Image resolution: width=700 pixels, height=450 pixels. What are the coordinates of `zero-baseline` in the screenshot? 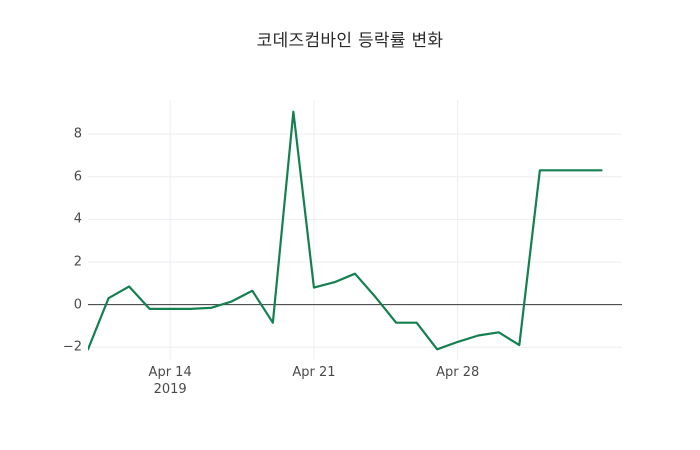 It's located at (355, 305).